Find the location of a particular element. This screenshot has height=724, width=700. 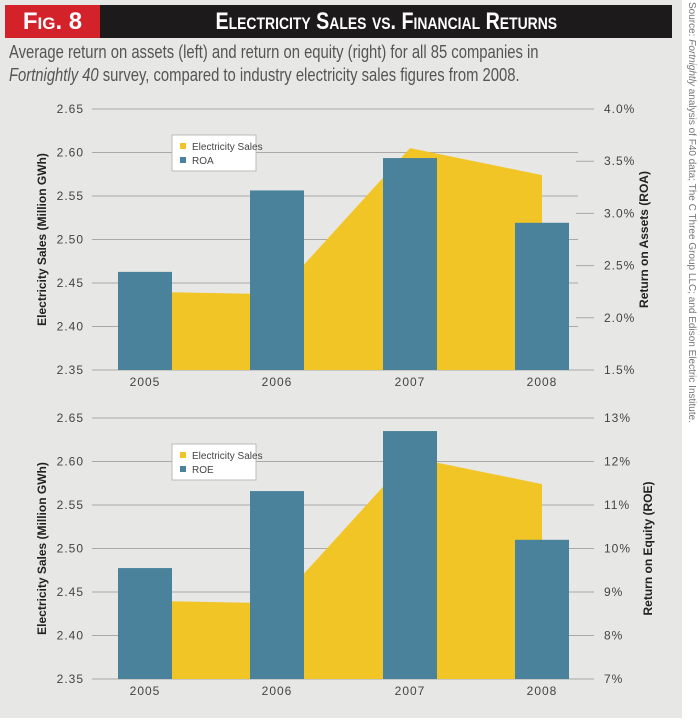

y2-axis-title: Return on Equity (ROE) is located at coordinates (648, 549).